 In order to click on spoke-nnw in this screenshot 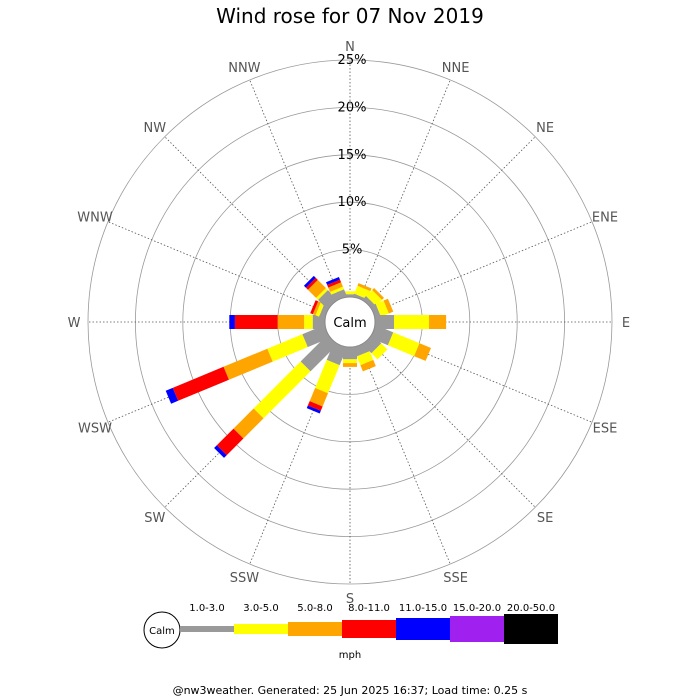, I will do `click(295, 189)`.